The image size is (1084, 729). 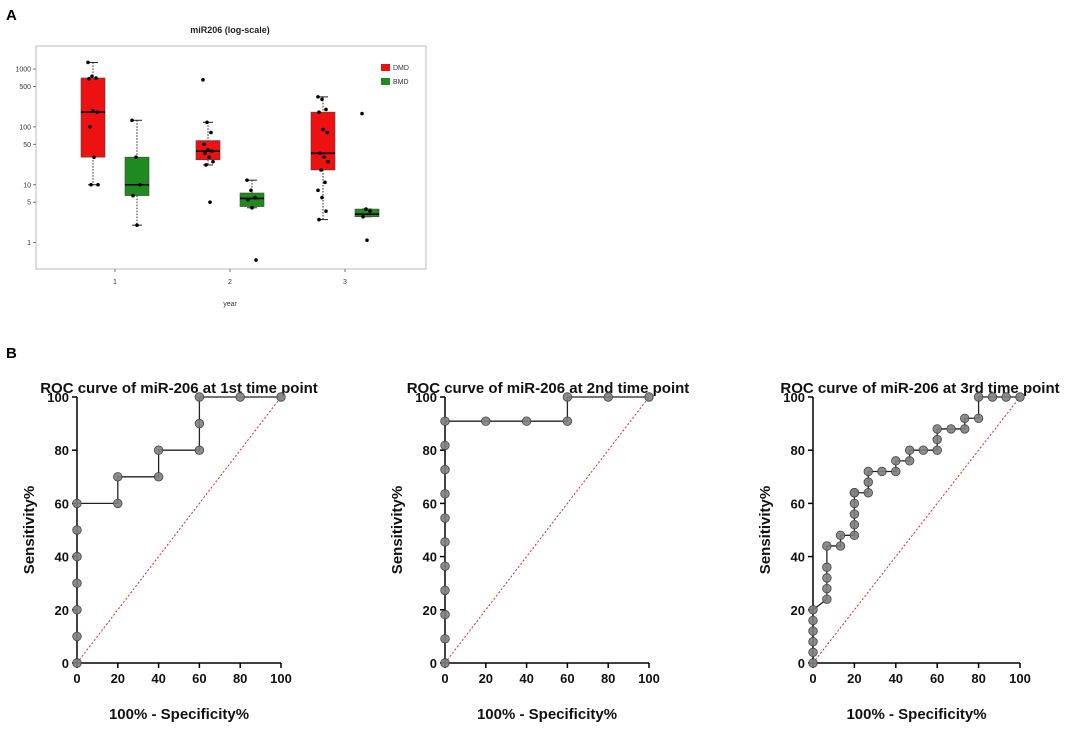 What do you see at coordinates (798, 450) in the screenshot?
I see `roc-ytick-label: 80` at bounding box center [798, 450].